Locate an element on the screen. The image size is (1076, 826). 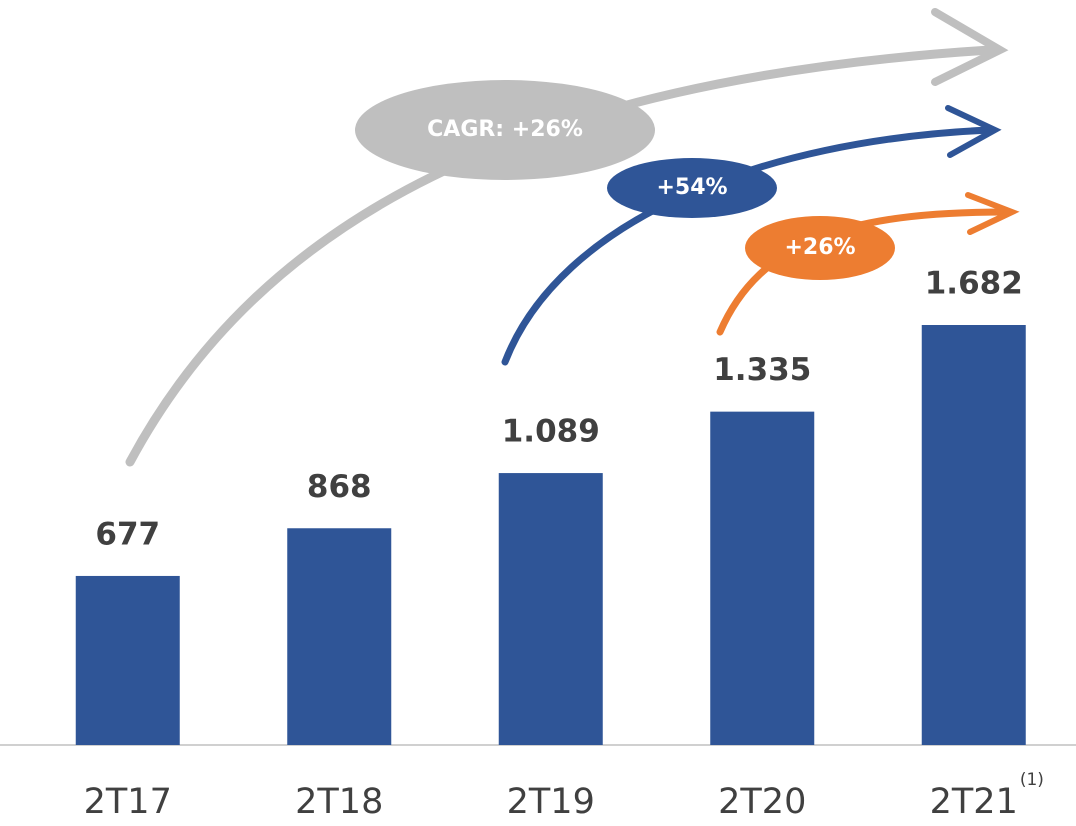
x-tick-label: 2T18 is located at coordinates (339, 802).